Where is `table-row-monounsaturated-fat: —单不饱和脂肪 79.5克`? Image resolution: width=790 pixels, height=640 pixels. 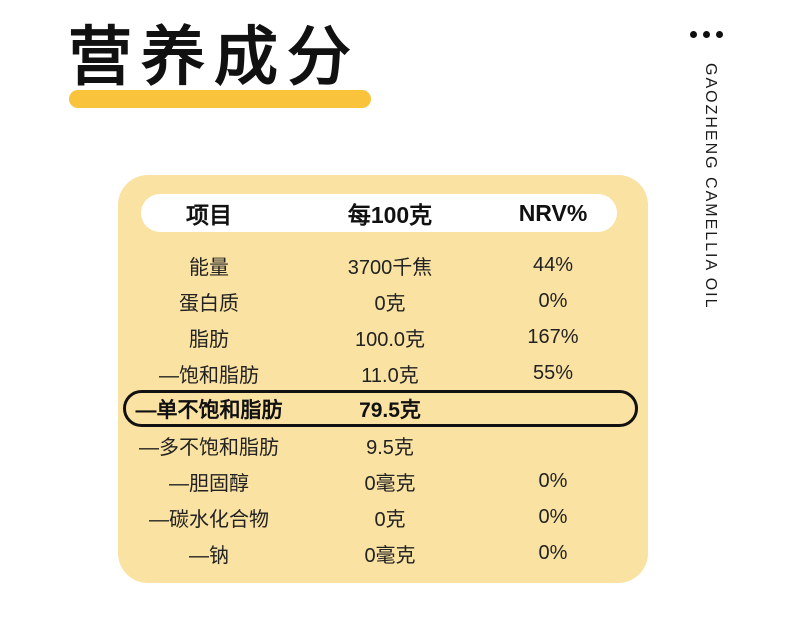 table-row-monounsaturated-fat: —单不饱和脂肪 79.5克 is located at coordinates (383, 408).